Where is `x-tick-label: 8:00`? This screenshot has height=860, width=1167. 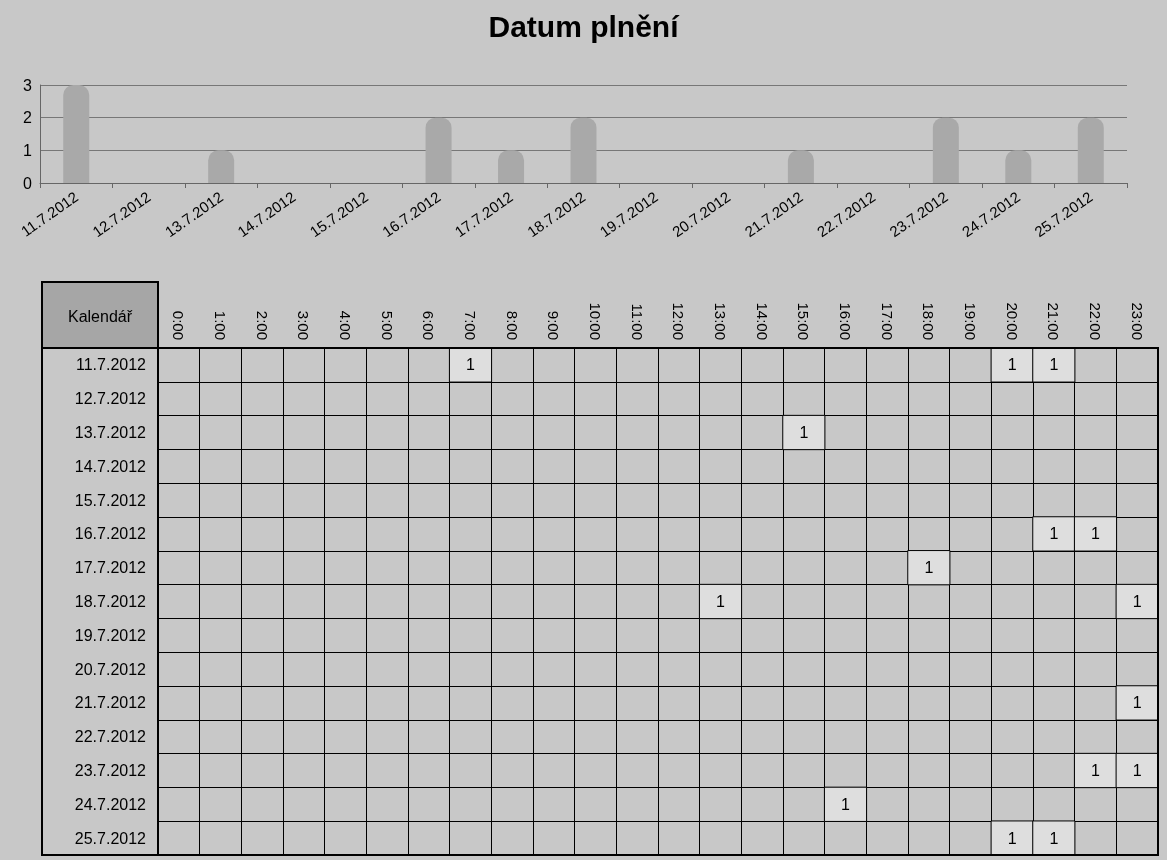
x-tick-label: 8:00 is located at coordinates (512, 325).